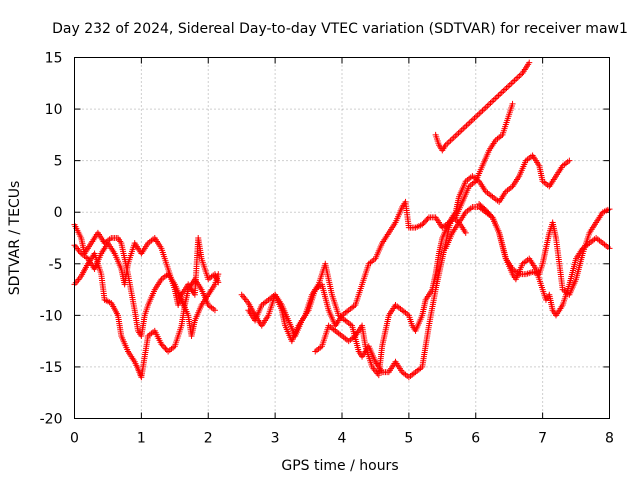 The height and width of the screenshot is (480, 640). I want to click on y-tick-label: -15, so click(51, 368).